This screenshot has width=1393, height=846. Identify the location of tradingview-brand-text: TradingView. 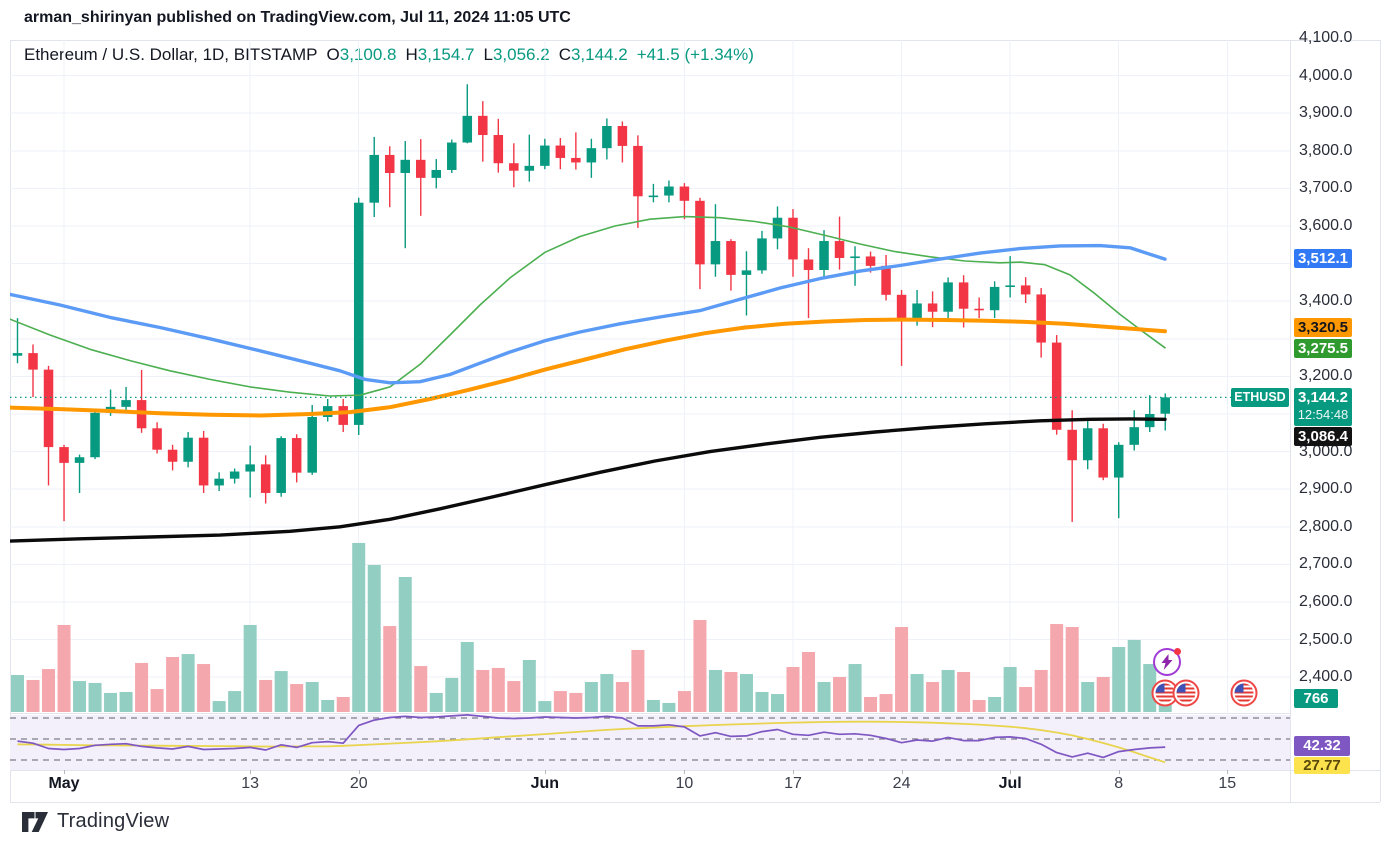
(113, 821).